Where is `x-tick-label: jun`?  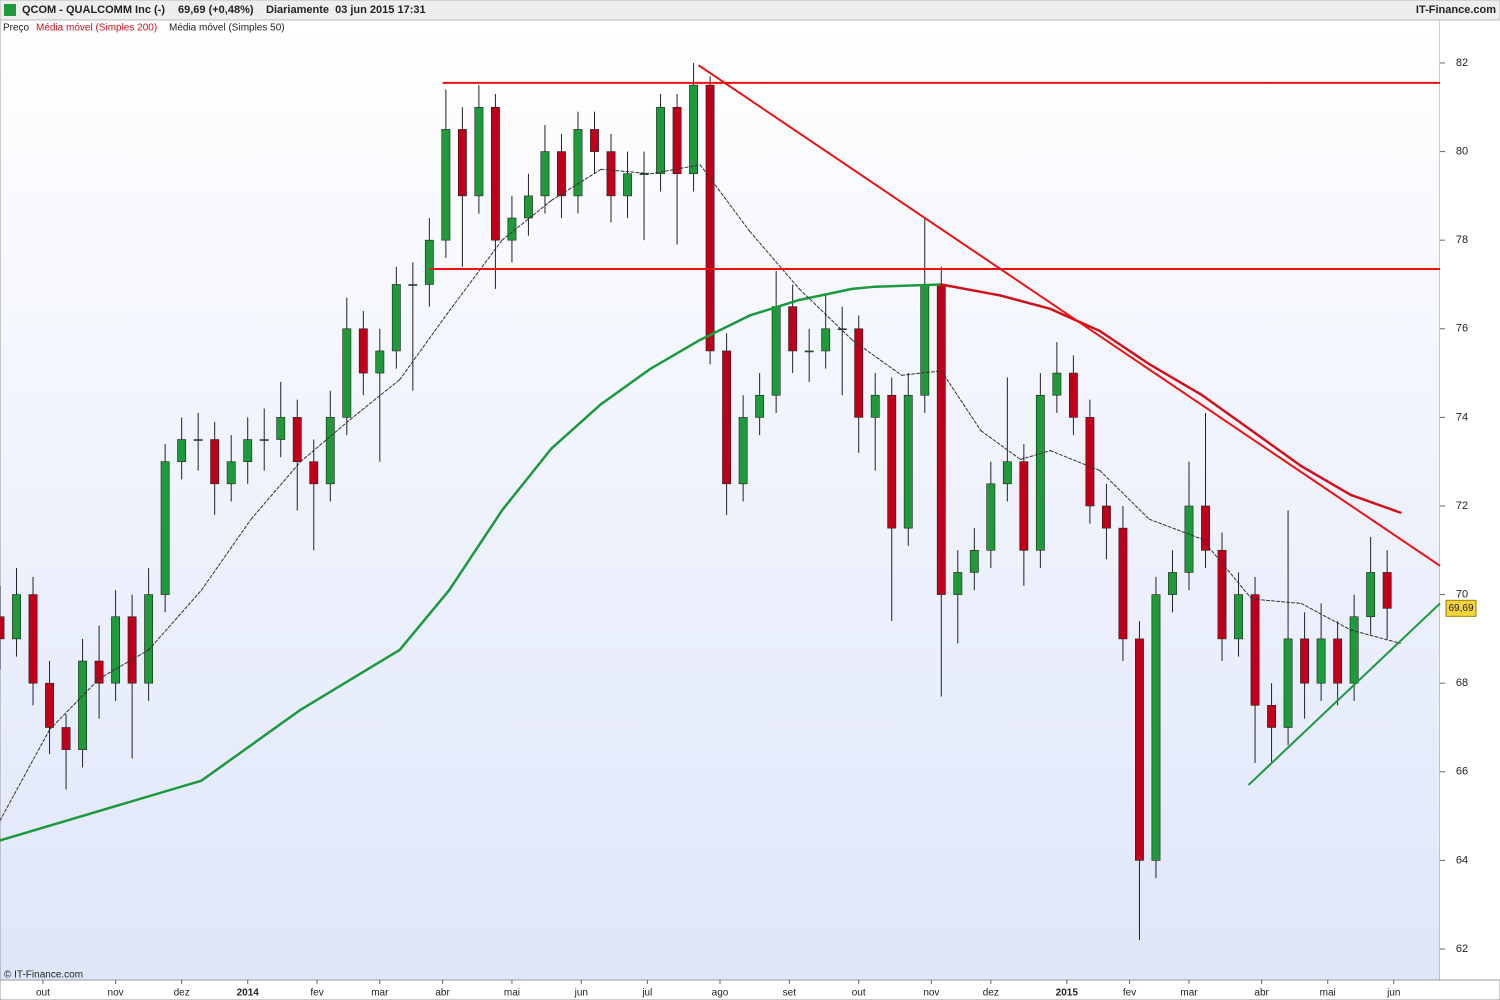
x-tick-label: jun is located at coordinates (581, 993).